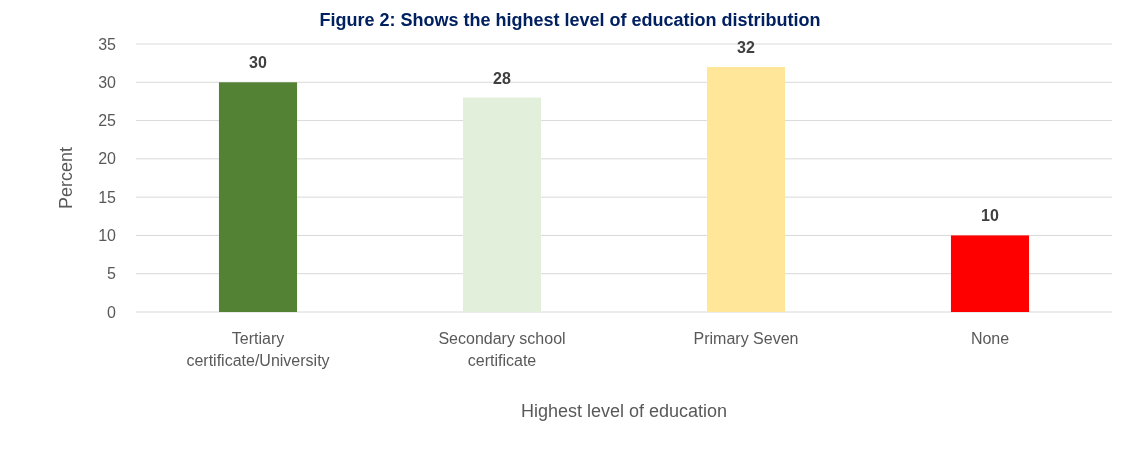 The image size is (1124, 449). What do you see at coordinates (107, 159) in the screenshot?
I see `y-tick-label: 20` at bounding box center [107, 159].